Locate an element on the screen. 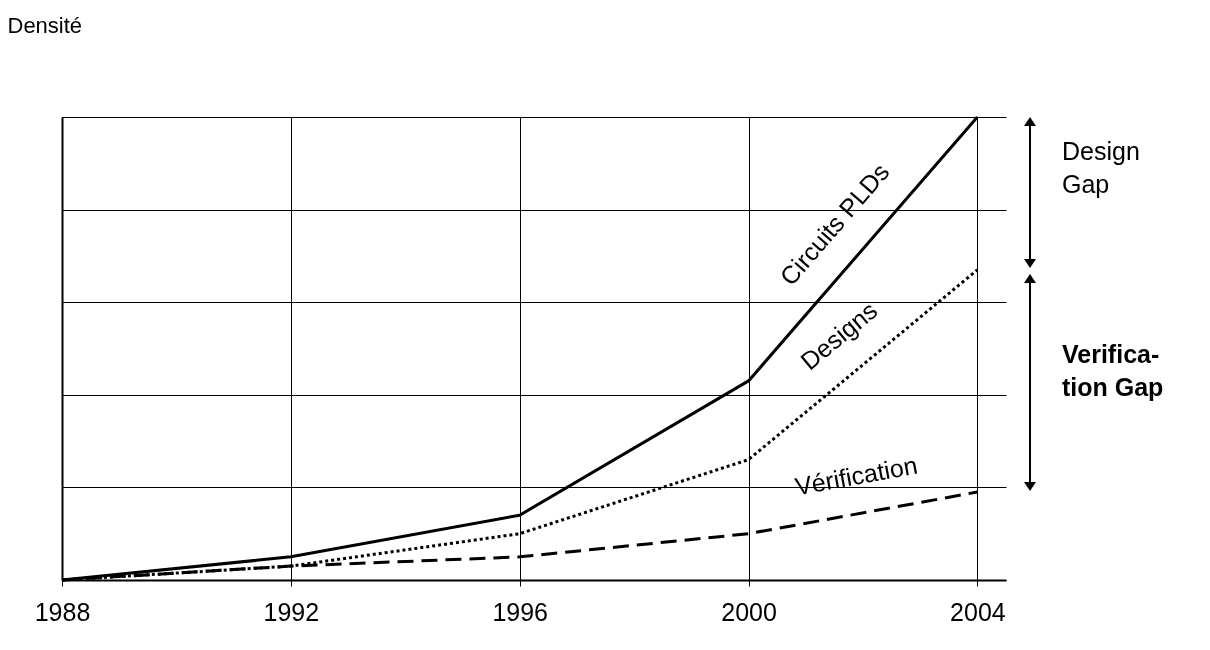 This screenshot has height=650, width=1210. x-tick-label: 1992 is located at coordinates (291, 611).